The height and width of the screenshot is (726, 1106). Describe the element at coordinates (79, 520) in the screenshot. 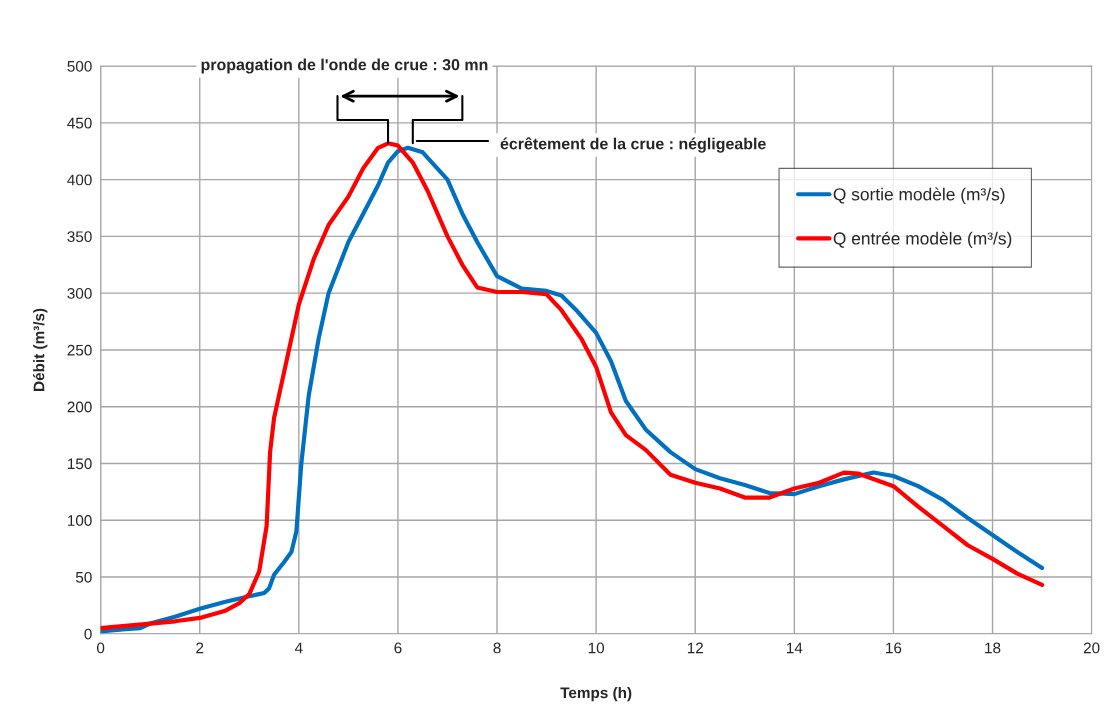

I see `y-tick-label: 100` at that location.